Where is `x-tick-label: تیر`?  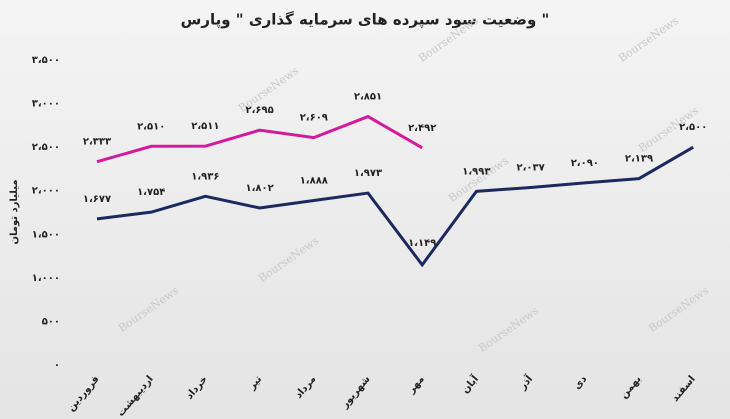
x-tick-label: تیر is located at coordinates (255, 383).